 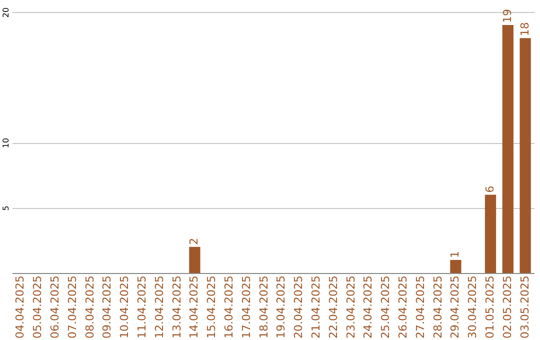 I want to click on x-tick-label: 28.04.2025, so click(x=437, y=307).